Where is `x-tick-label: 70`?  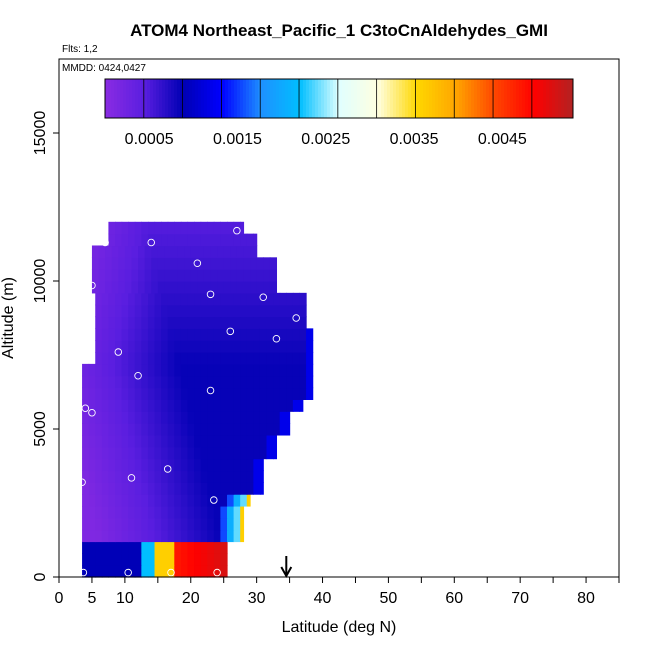
x-tick-label: 70 is located at coordinates (520, 598).